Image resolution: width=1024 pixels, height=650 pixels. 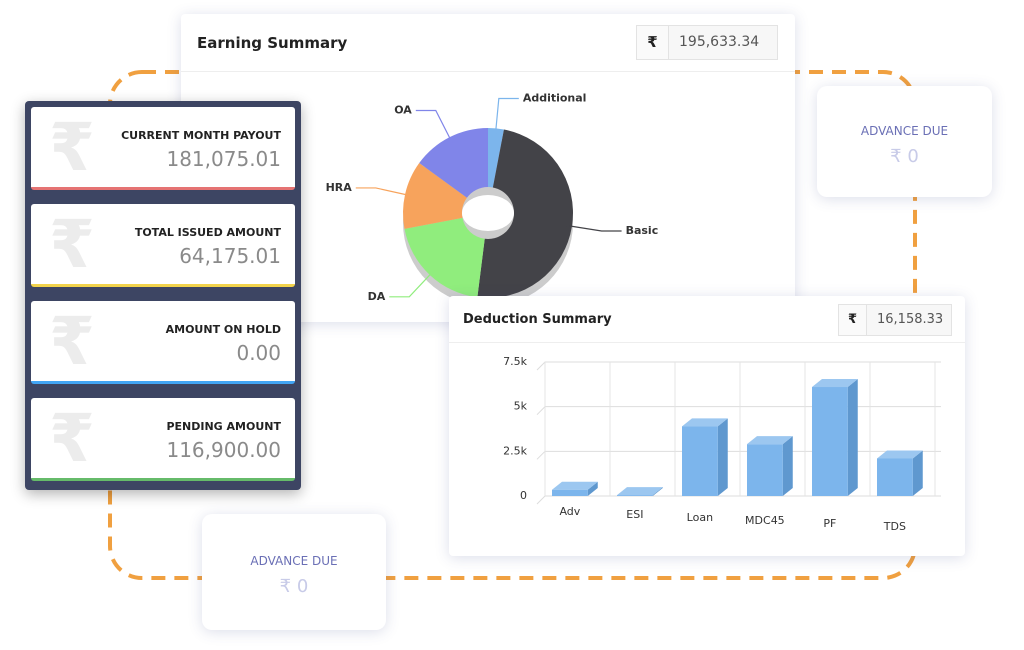 What do you see at coordinates (377, 296) in the screenshot?
I see `pie-label: DA` at bounding box center [377, 296].